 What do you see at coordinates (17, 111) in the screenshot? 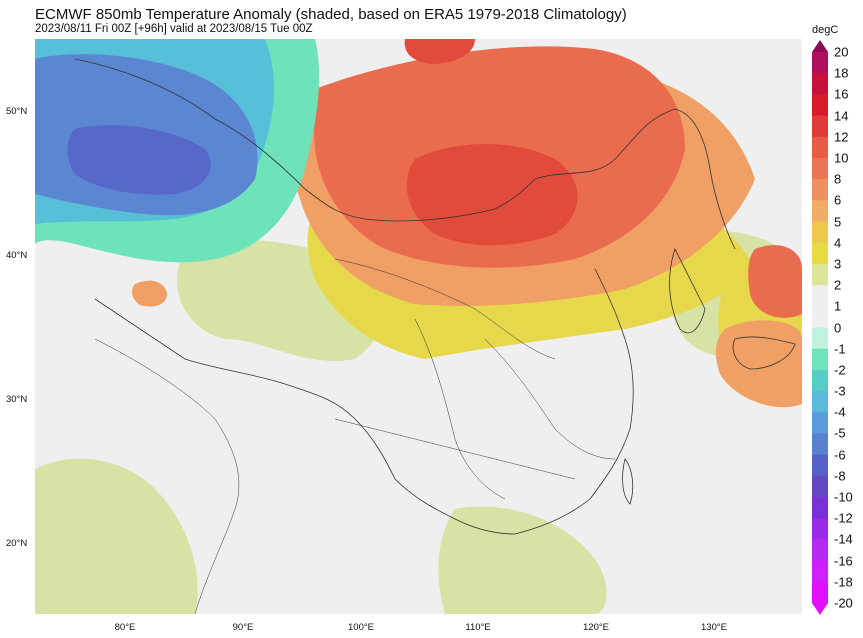
I see `lat-label-50n: 50°N` at bounding box center [17, 111].